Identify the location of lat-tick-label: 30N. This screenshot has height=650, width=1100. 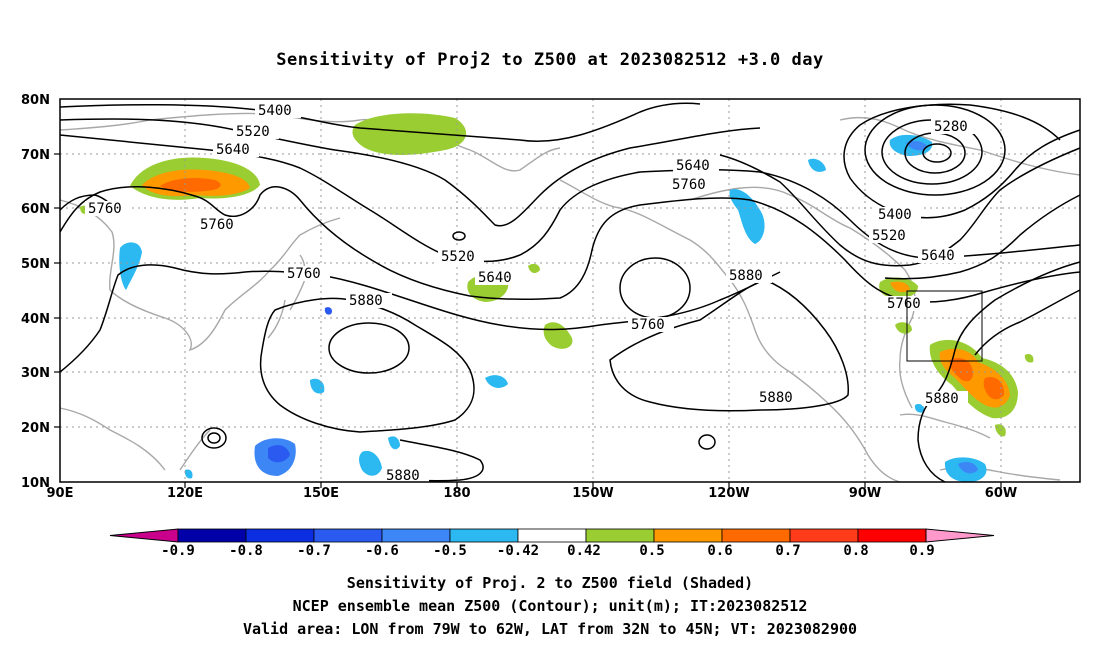
(35, 373).